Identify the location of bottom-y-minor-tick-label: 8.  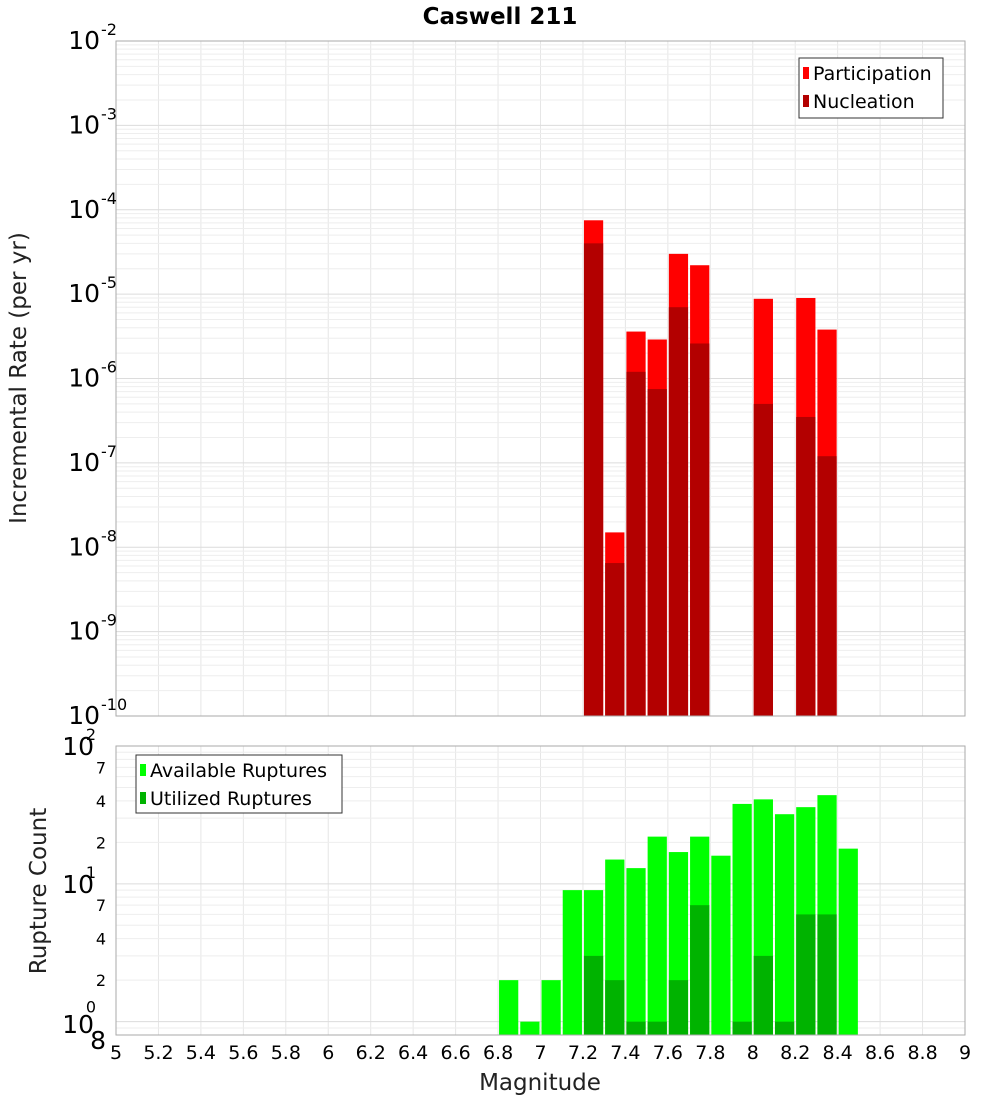
(98, 1040).